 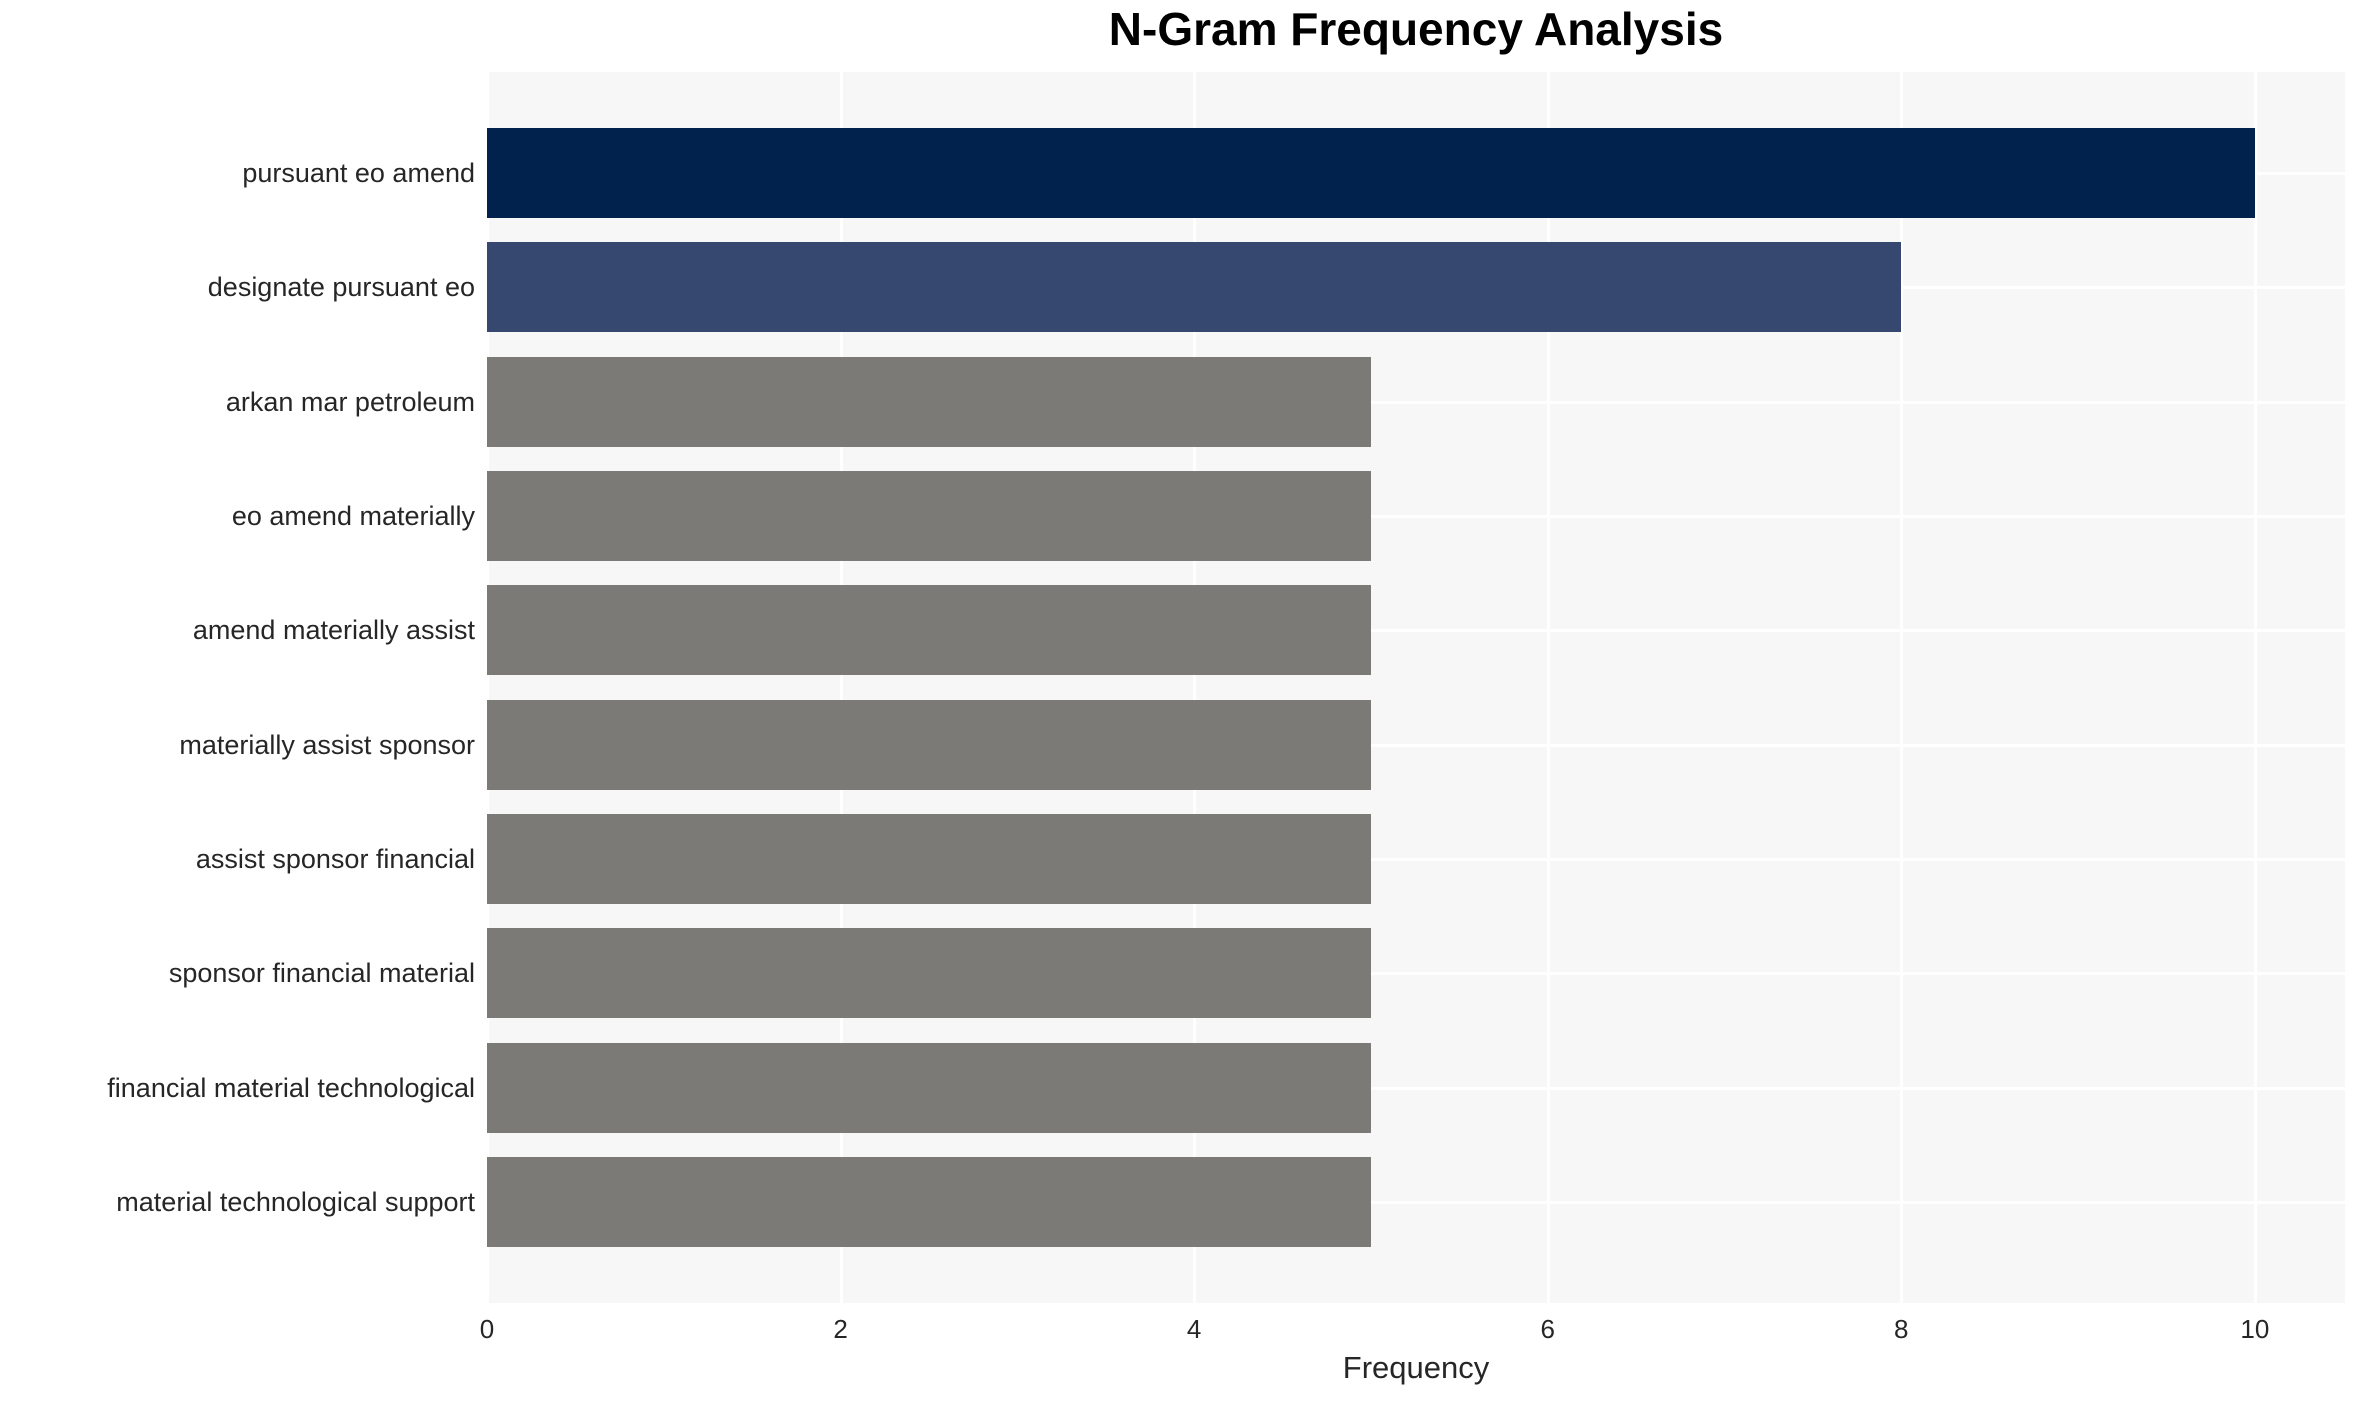 What do you see at coordinates (350, 401) in the screenshot?
I see `category-label: arkan mar petroleum` at bounding box center [350, 401].